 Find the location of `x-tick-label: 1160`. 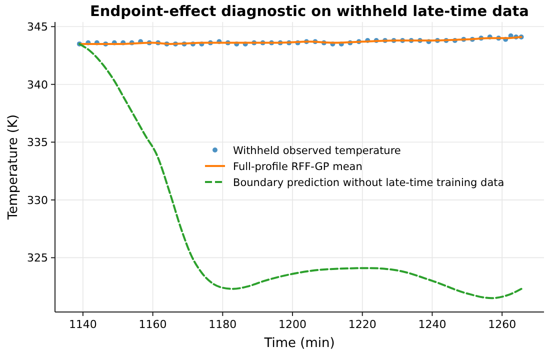

x-tick-label: 1160 is located at coordinates (152, 324).